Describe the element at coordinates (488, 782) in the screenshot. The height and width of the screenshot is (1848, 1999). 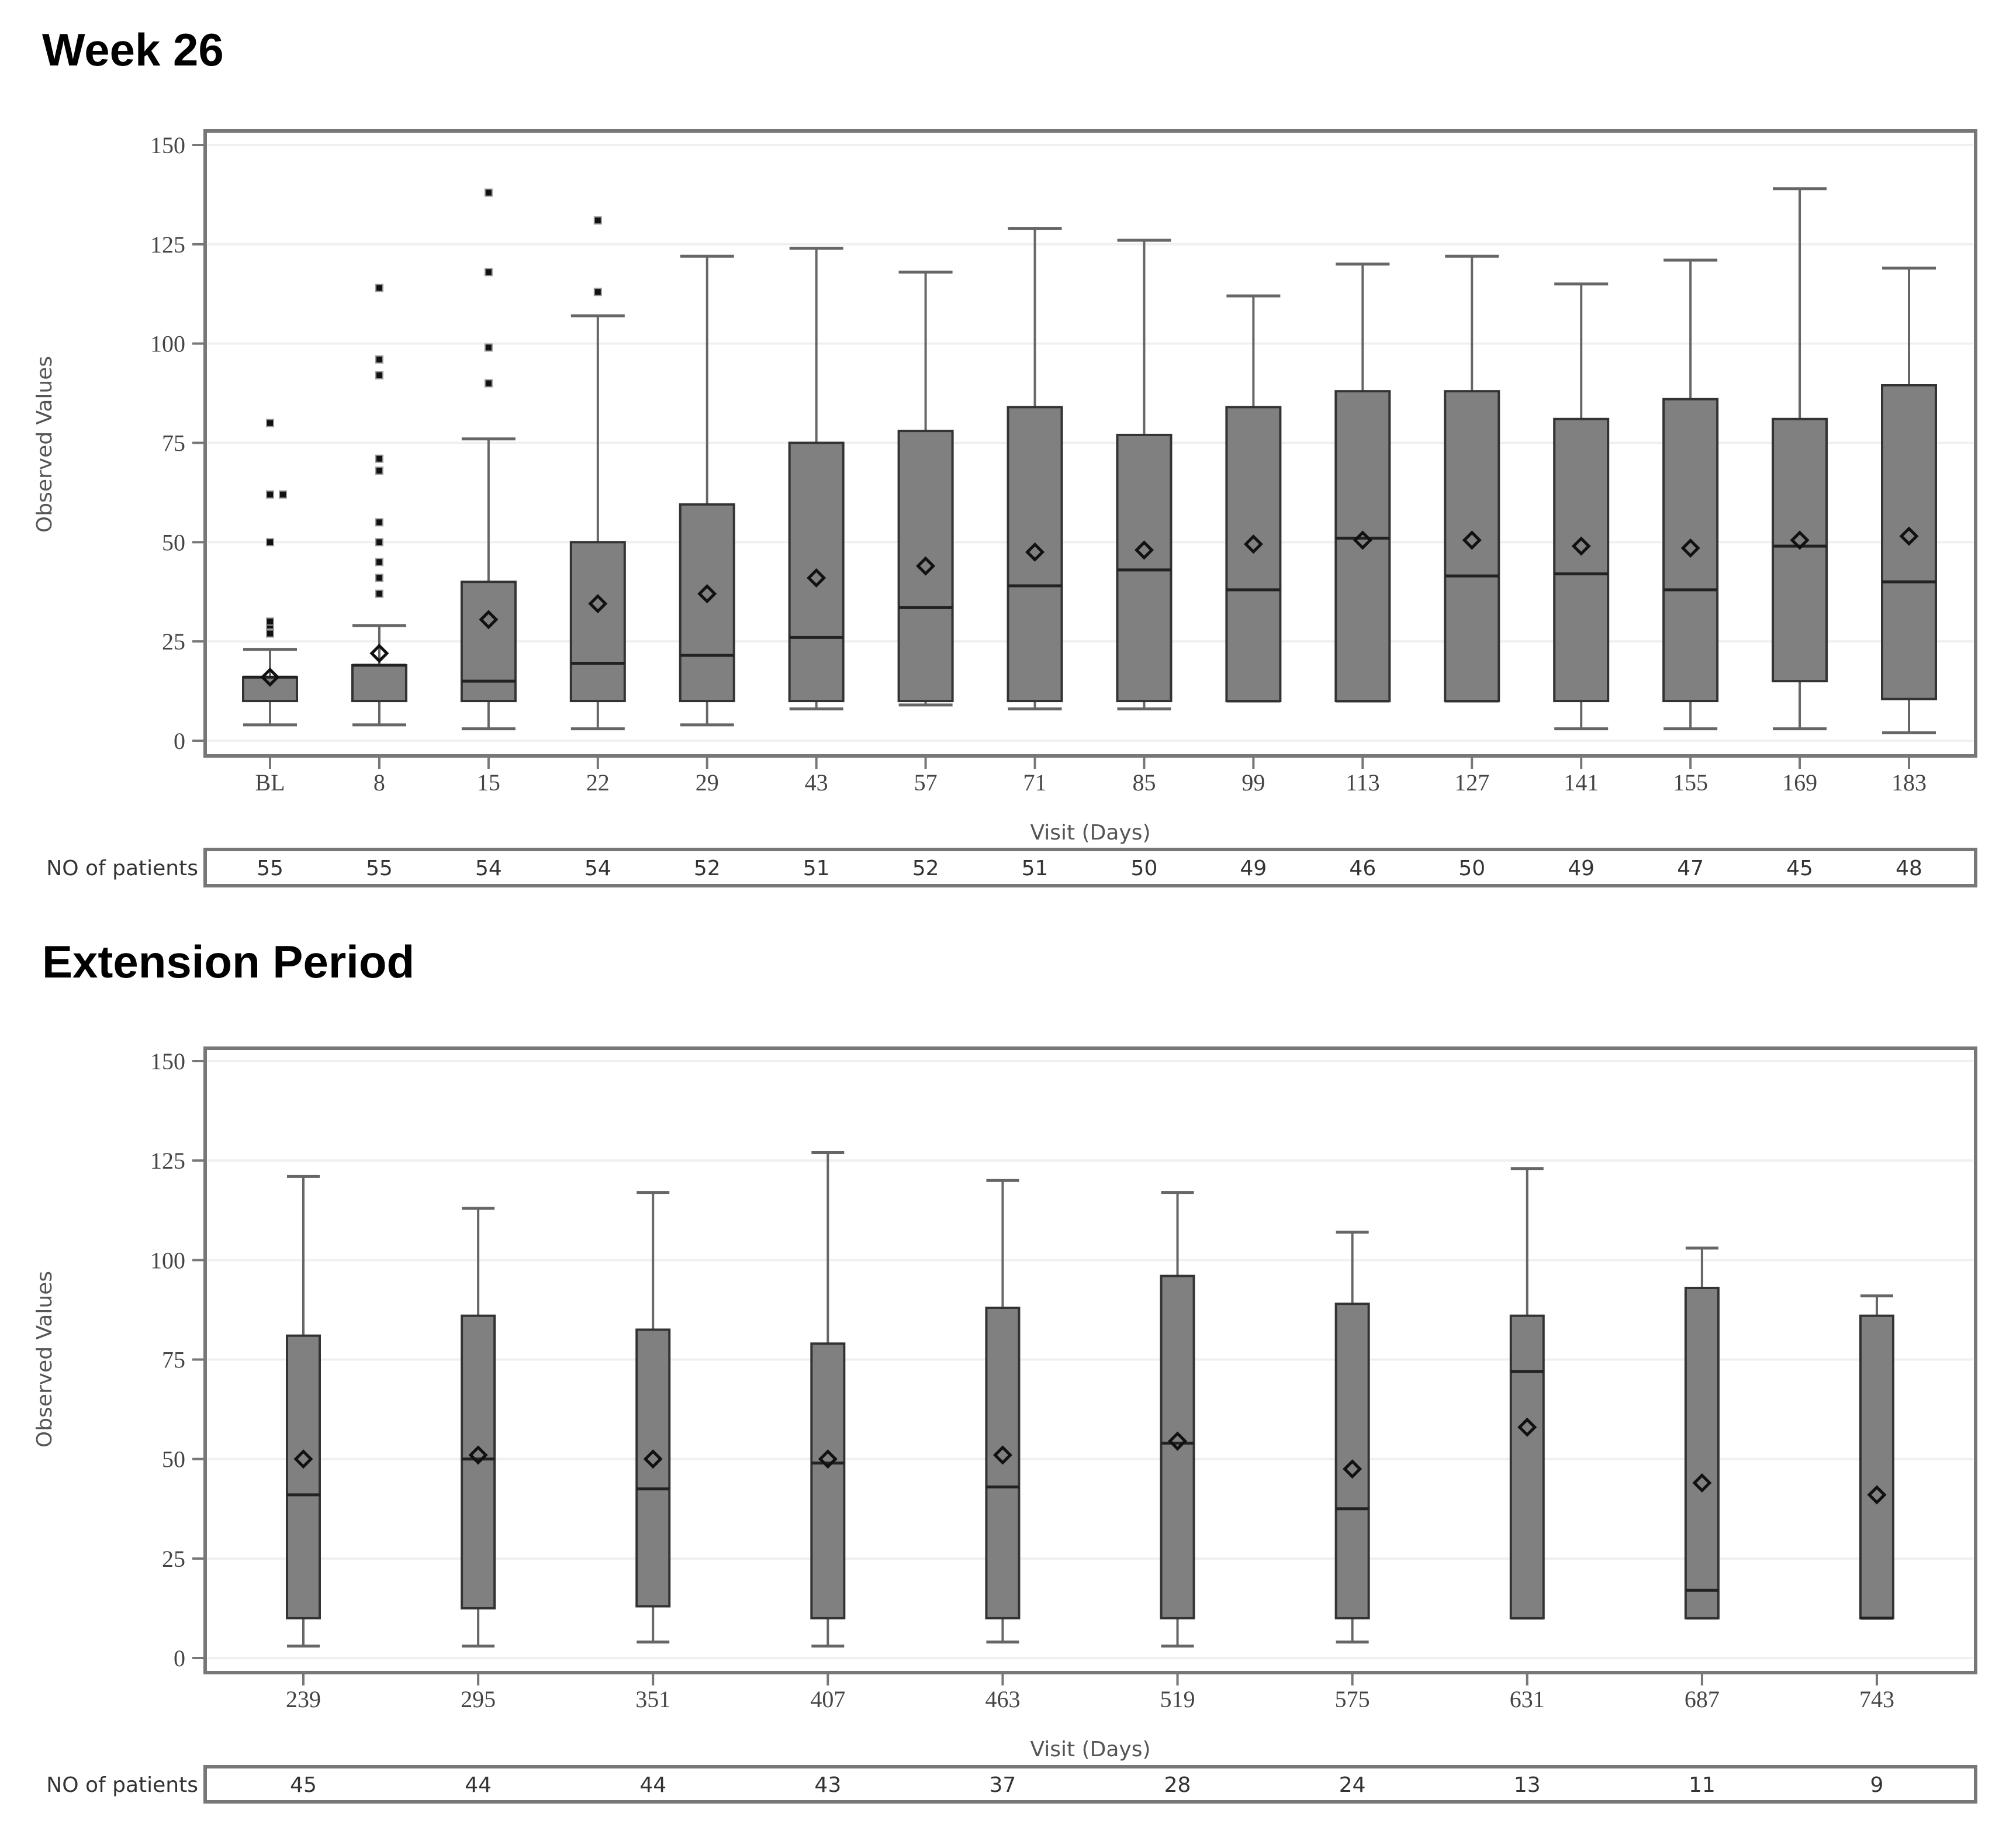
I see `x-tick-label: 15` at that location.